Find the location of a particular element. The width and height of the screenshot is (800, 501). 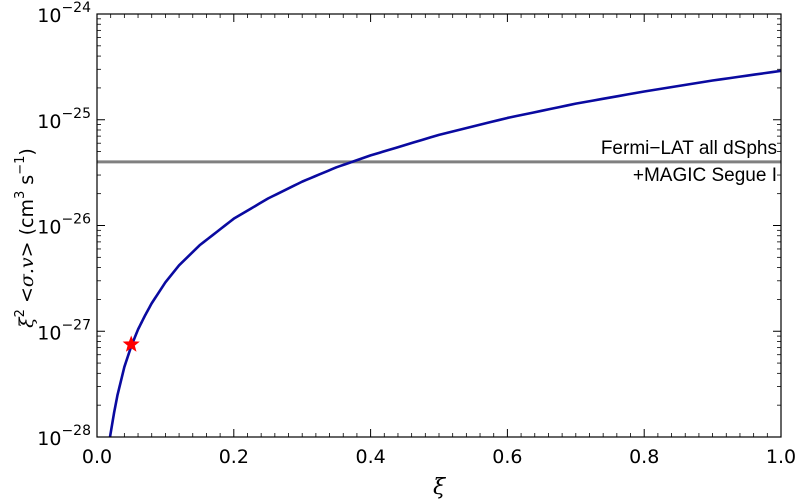

star-marker is located at coordinates (131, 343).